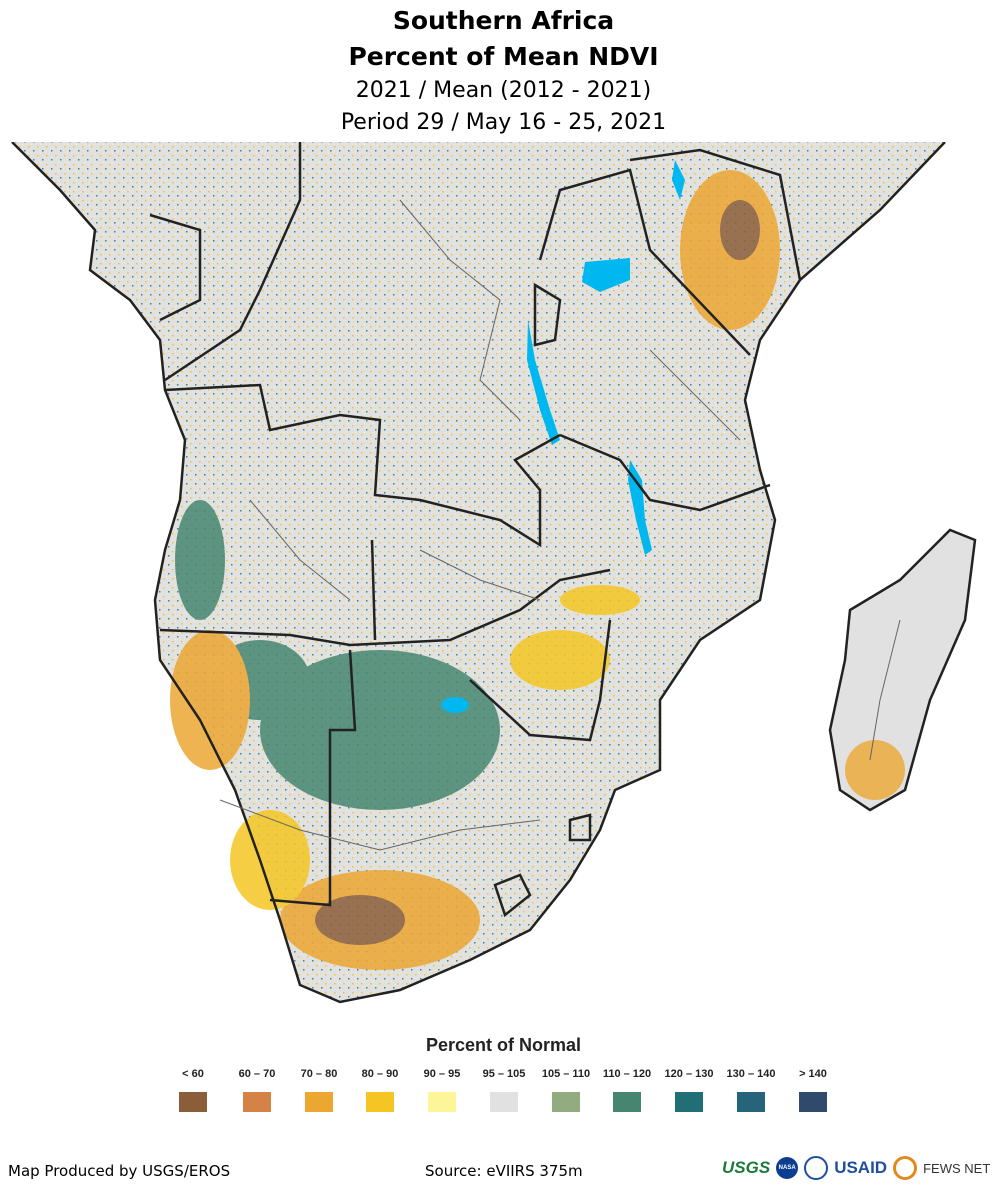  I want to click on producer-credit: Map Produced by USGS/EROS, so click(119, 1171).